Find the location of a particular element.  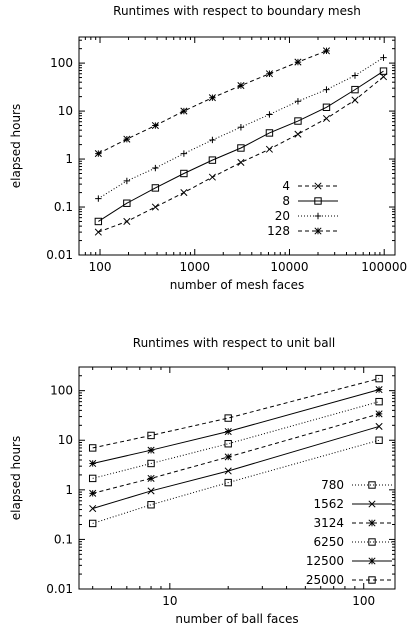

legend-label: 128 is located at coordinates (278, 231).